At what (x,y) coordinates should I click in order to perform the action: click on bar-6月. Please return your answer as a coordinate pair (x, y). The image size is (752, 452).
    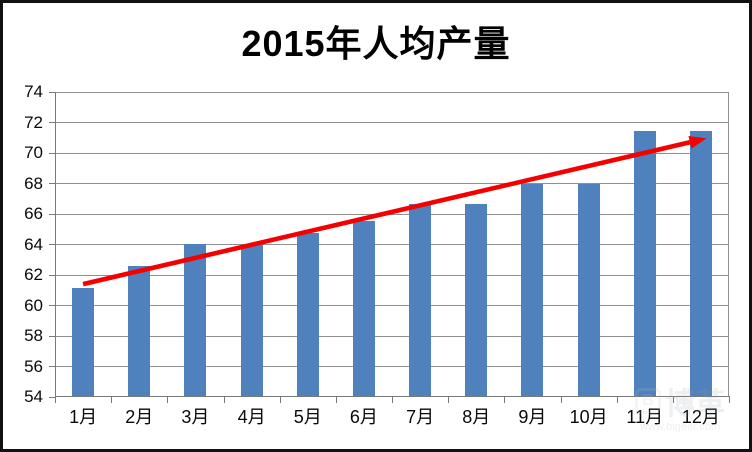
    Looking at the image, I should click on (363, 308).